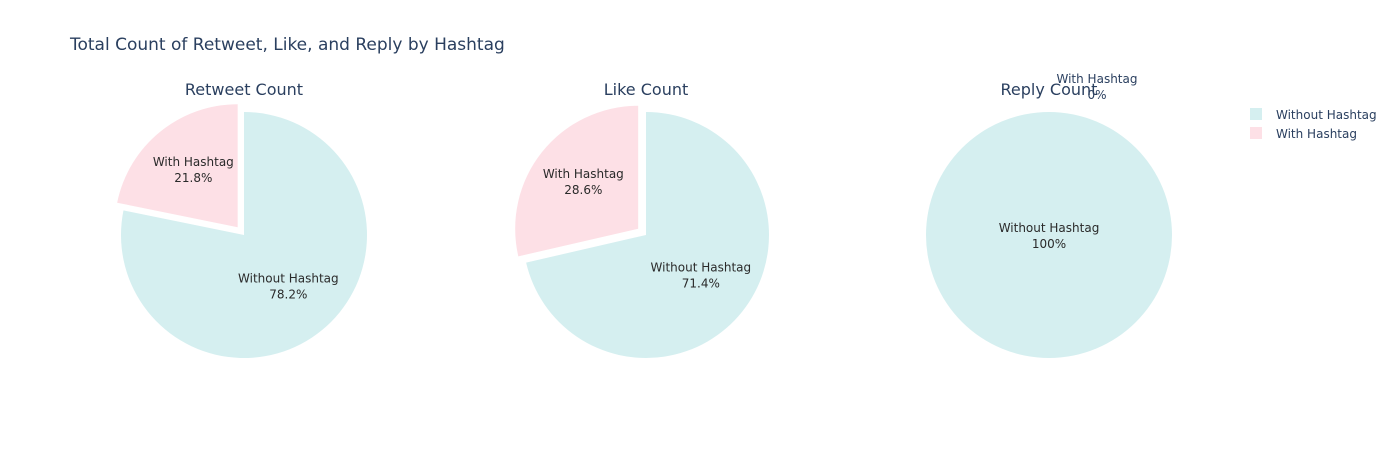 This screenshot has height=455, width=1394. I want to click on slice-label-percent: 100%, so click(1049, 244).